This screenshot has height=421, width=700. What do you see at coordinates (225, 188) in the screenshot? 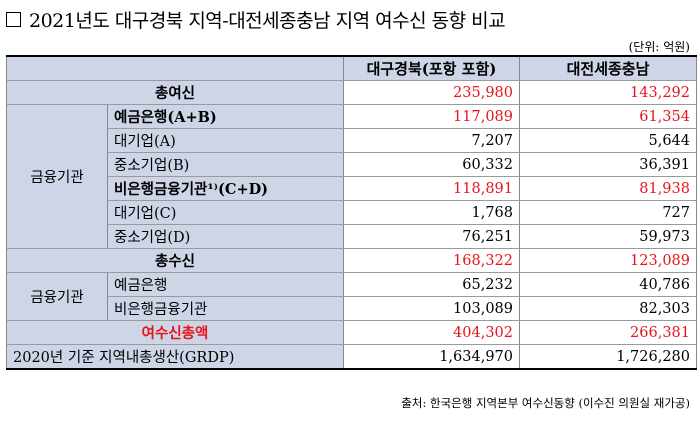
I see `row-label: 비은행금융기관¹⁾(C+D)` at bounding box center [225, 188].